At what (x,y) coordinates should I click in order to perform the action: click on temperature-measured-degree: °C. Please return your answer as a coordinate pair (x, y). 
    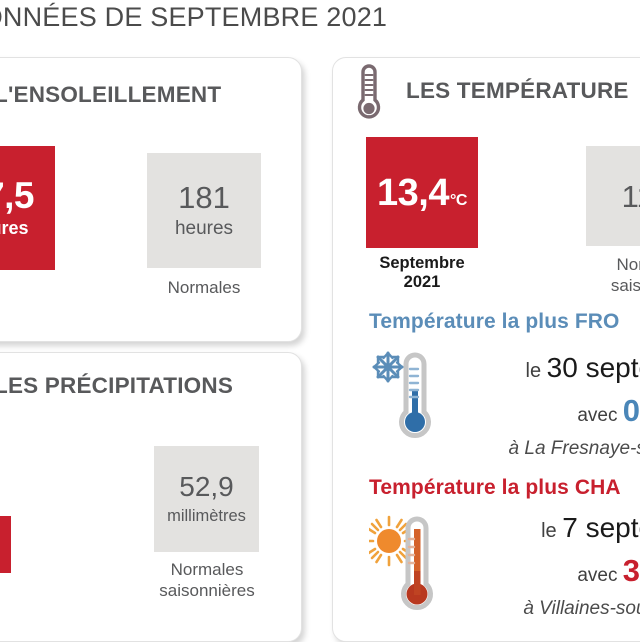
    Looking at the image, I should click on (458, 200).